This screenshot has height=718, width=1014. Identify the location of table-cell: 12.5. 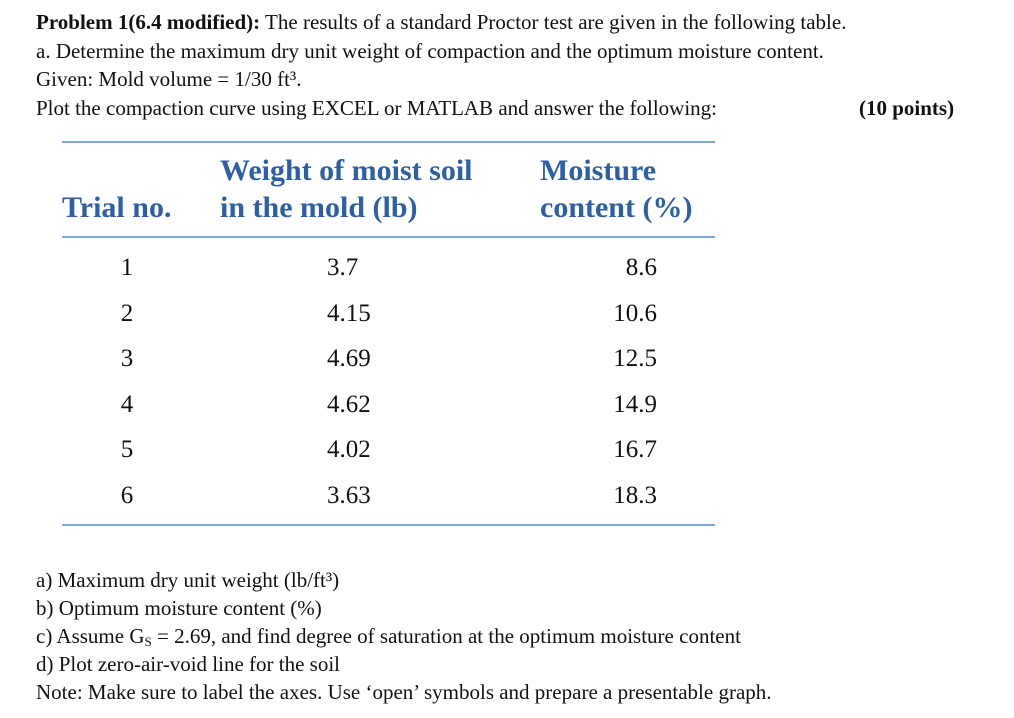
(635, 358).